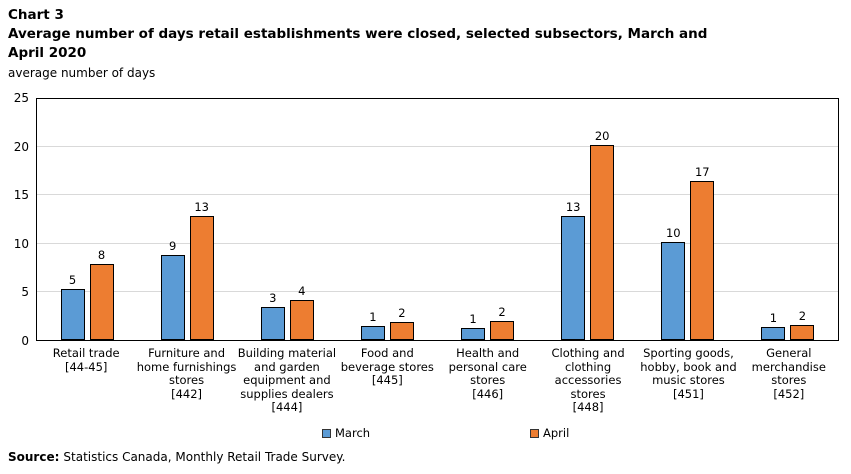  I want to click on bar-value-label: 20, so click(602, 136).